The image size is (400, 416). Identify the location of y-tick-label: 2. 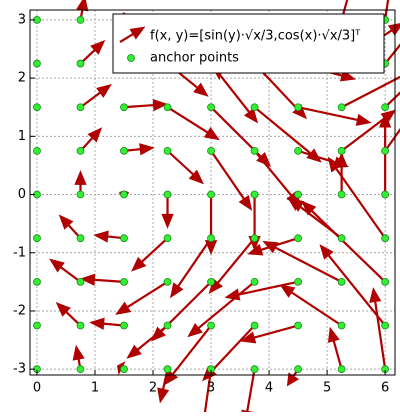
(22, 78).